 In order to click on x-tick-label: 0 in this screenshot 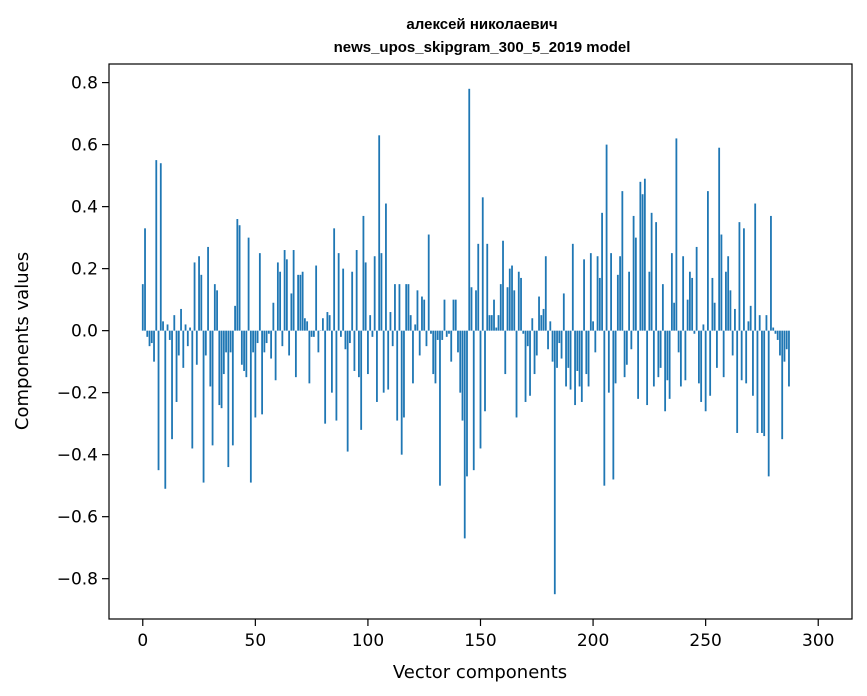, I will do `click(142, 641)`.